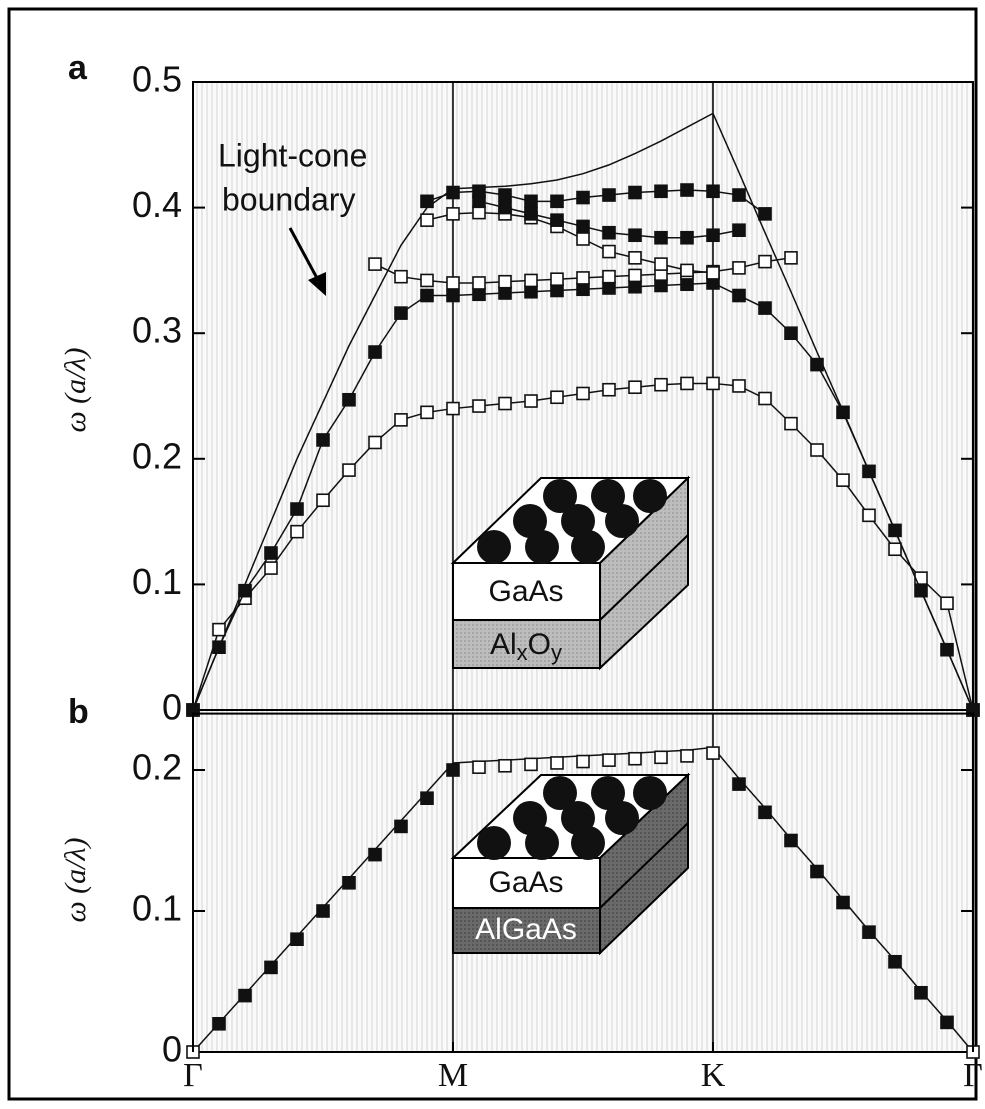  What do you see at coordinates (973, 1075) in the screenshot?
I see `x-tick-label: Γ` at bounding box center [973, 1075].